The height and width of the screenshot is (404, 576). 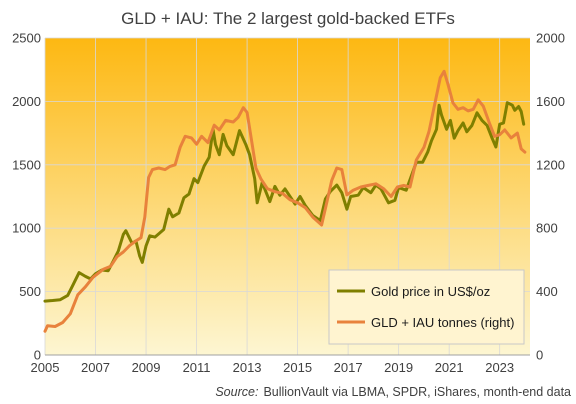 I want to click on legend-label-tonnes: GLD + IAU tonnes (right), so click(x=442, y=322).